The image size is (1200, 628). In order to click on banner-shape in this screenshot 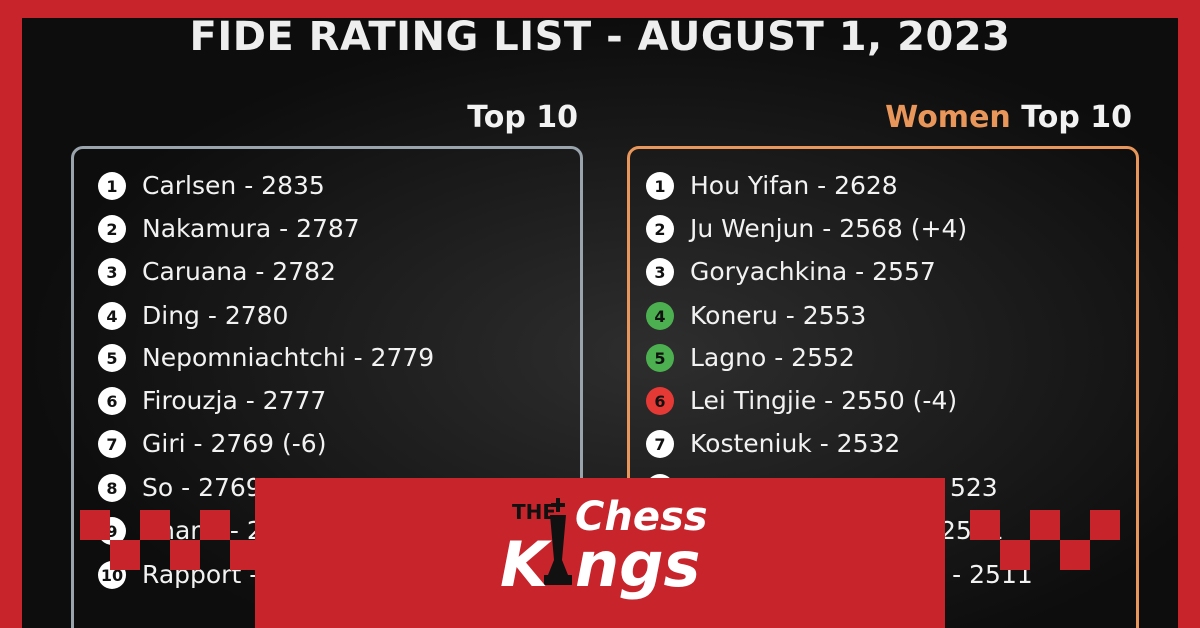, I will do `click(600, 553)`.